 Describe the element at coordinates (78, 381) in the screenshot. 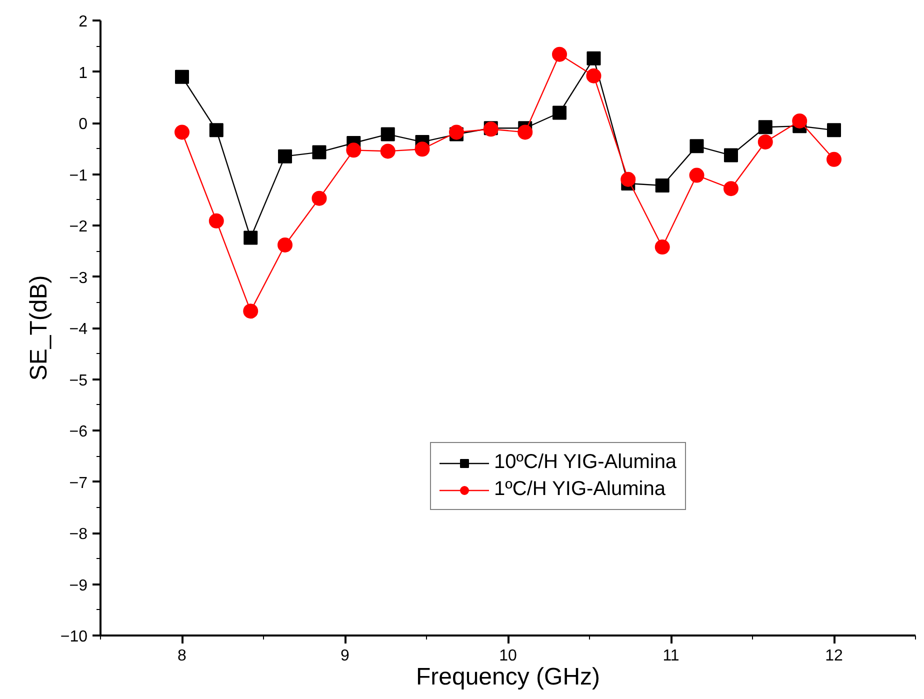

I see `y-tick-label: −5` at that location.